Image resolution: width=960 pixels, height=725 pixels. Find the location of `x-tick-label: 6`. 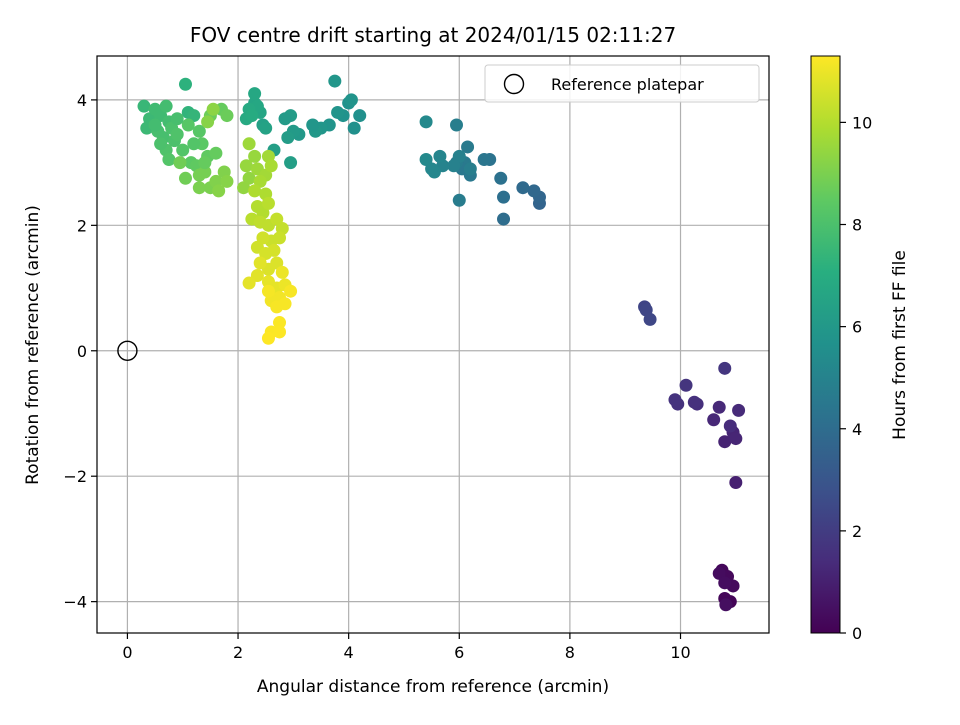

x-tick-label: 6 is located at coordinates (459, 652).